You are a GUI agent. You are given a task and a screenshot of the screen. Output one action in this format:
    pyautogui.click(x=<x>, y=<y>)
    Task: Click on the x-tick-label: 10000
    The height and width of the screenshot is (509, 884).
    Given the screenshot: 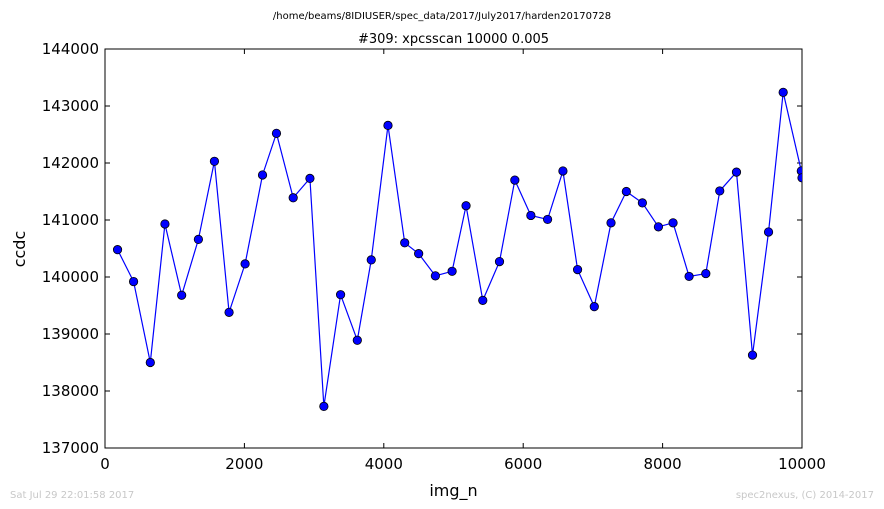 What is the action you would take?
    pyautogui.click(x=802, y=464)
    